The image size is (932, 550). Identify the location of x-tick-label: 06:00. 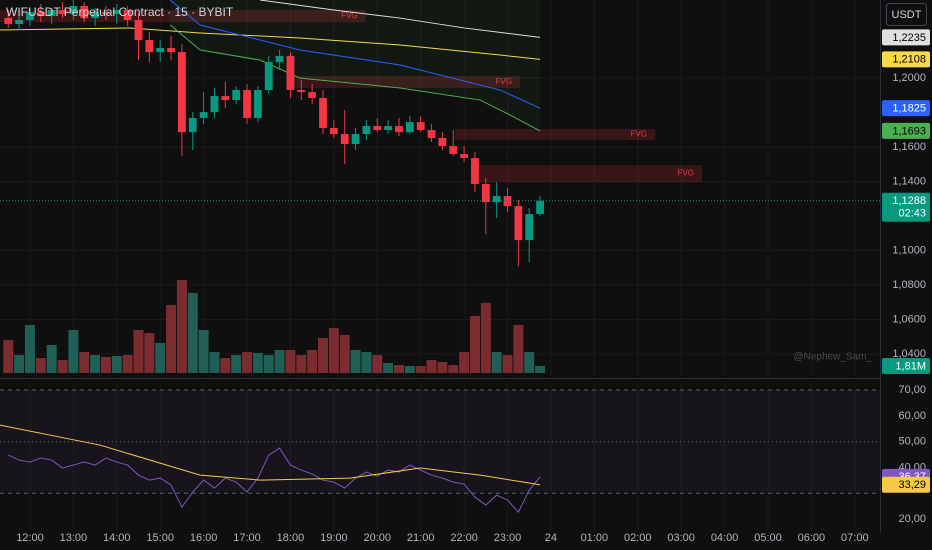
(812, 538).